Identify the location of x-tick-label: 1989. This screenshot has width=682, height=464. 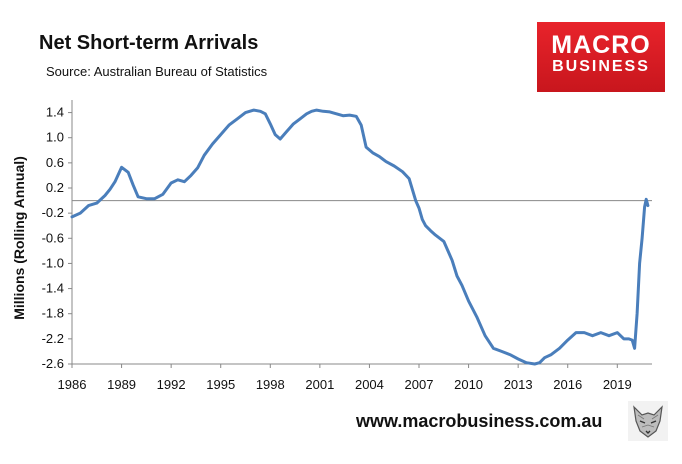
(121, 384).